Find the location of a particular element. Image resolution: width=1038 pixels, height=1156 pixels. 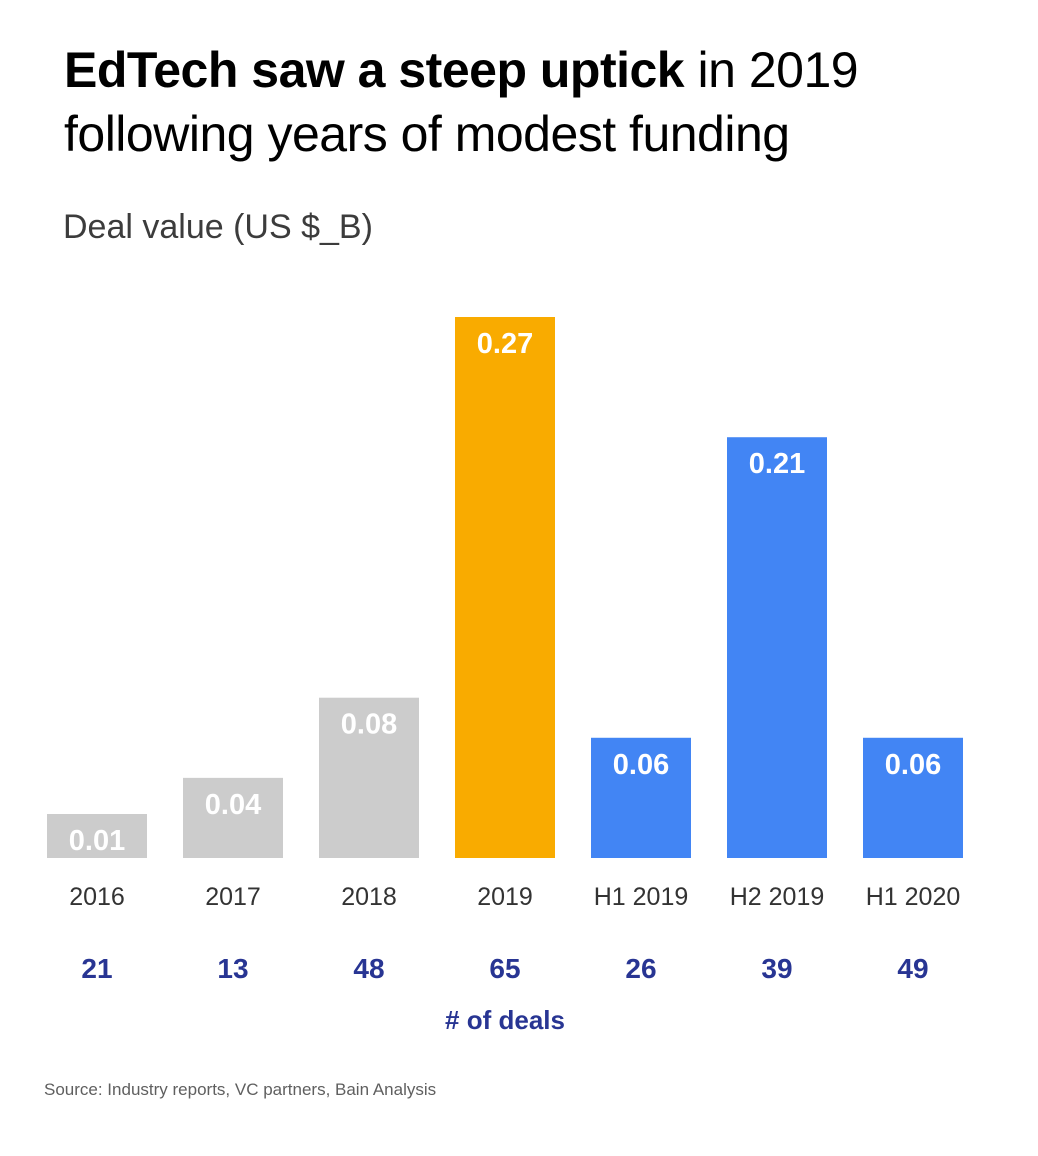

x-tick-label-1: 2017 is located at coordinates (233, 897).